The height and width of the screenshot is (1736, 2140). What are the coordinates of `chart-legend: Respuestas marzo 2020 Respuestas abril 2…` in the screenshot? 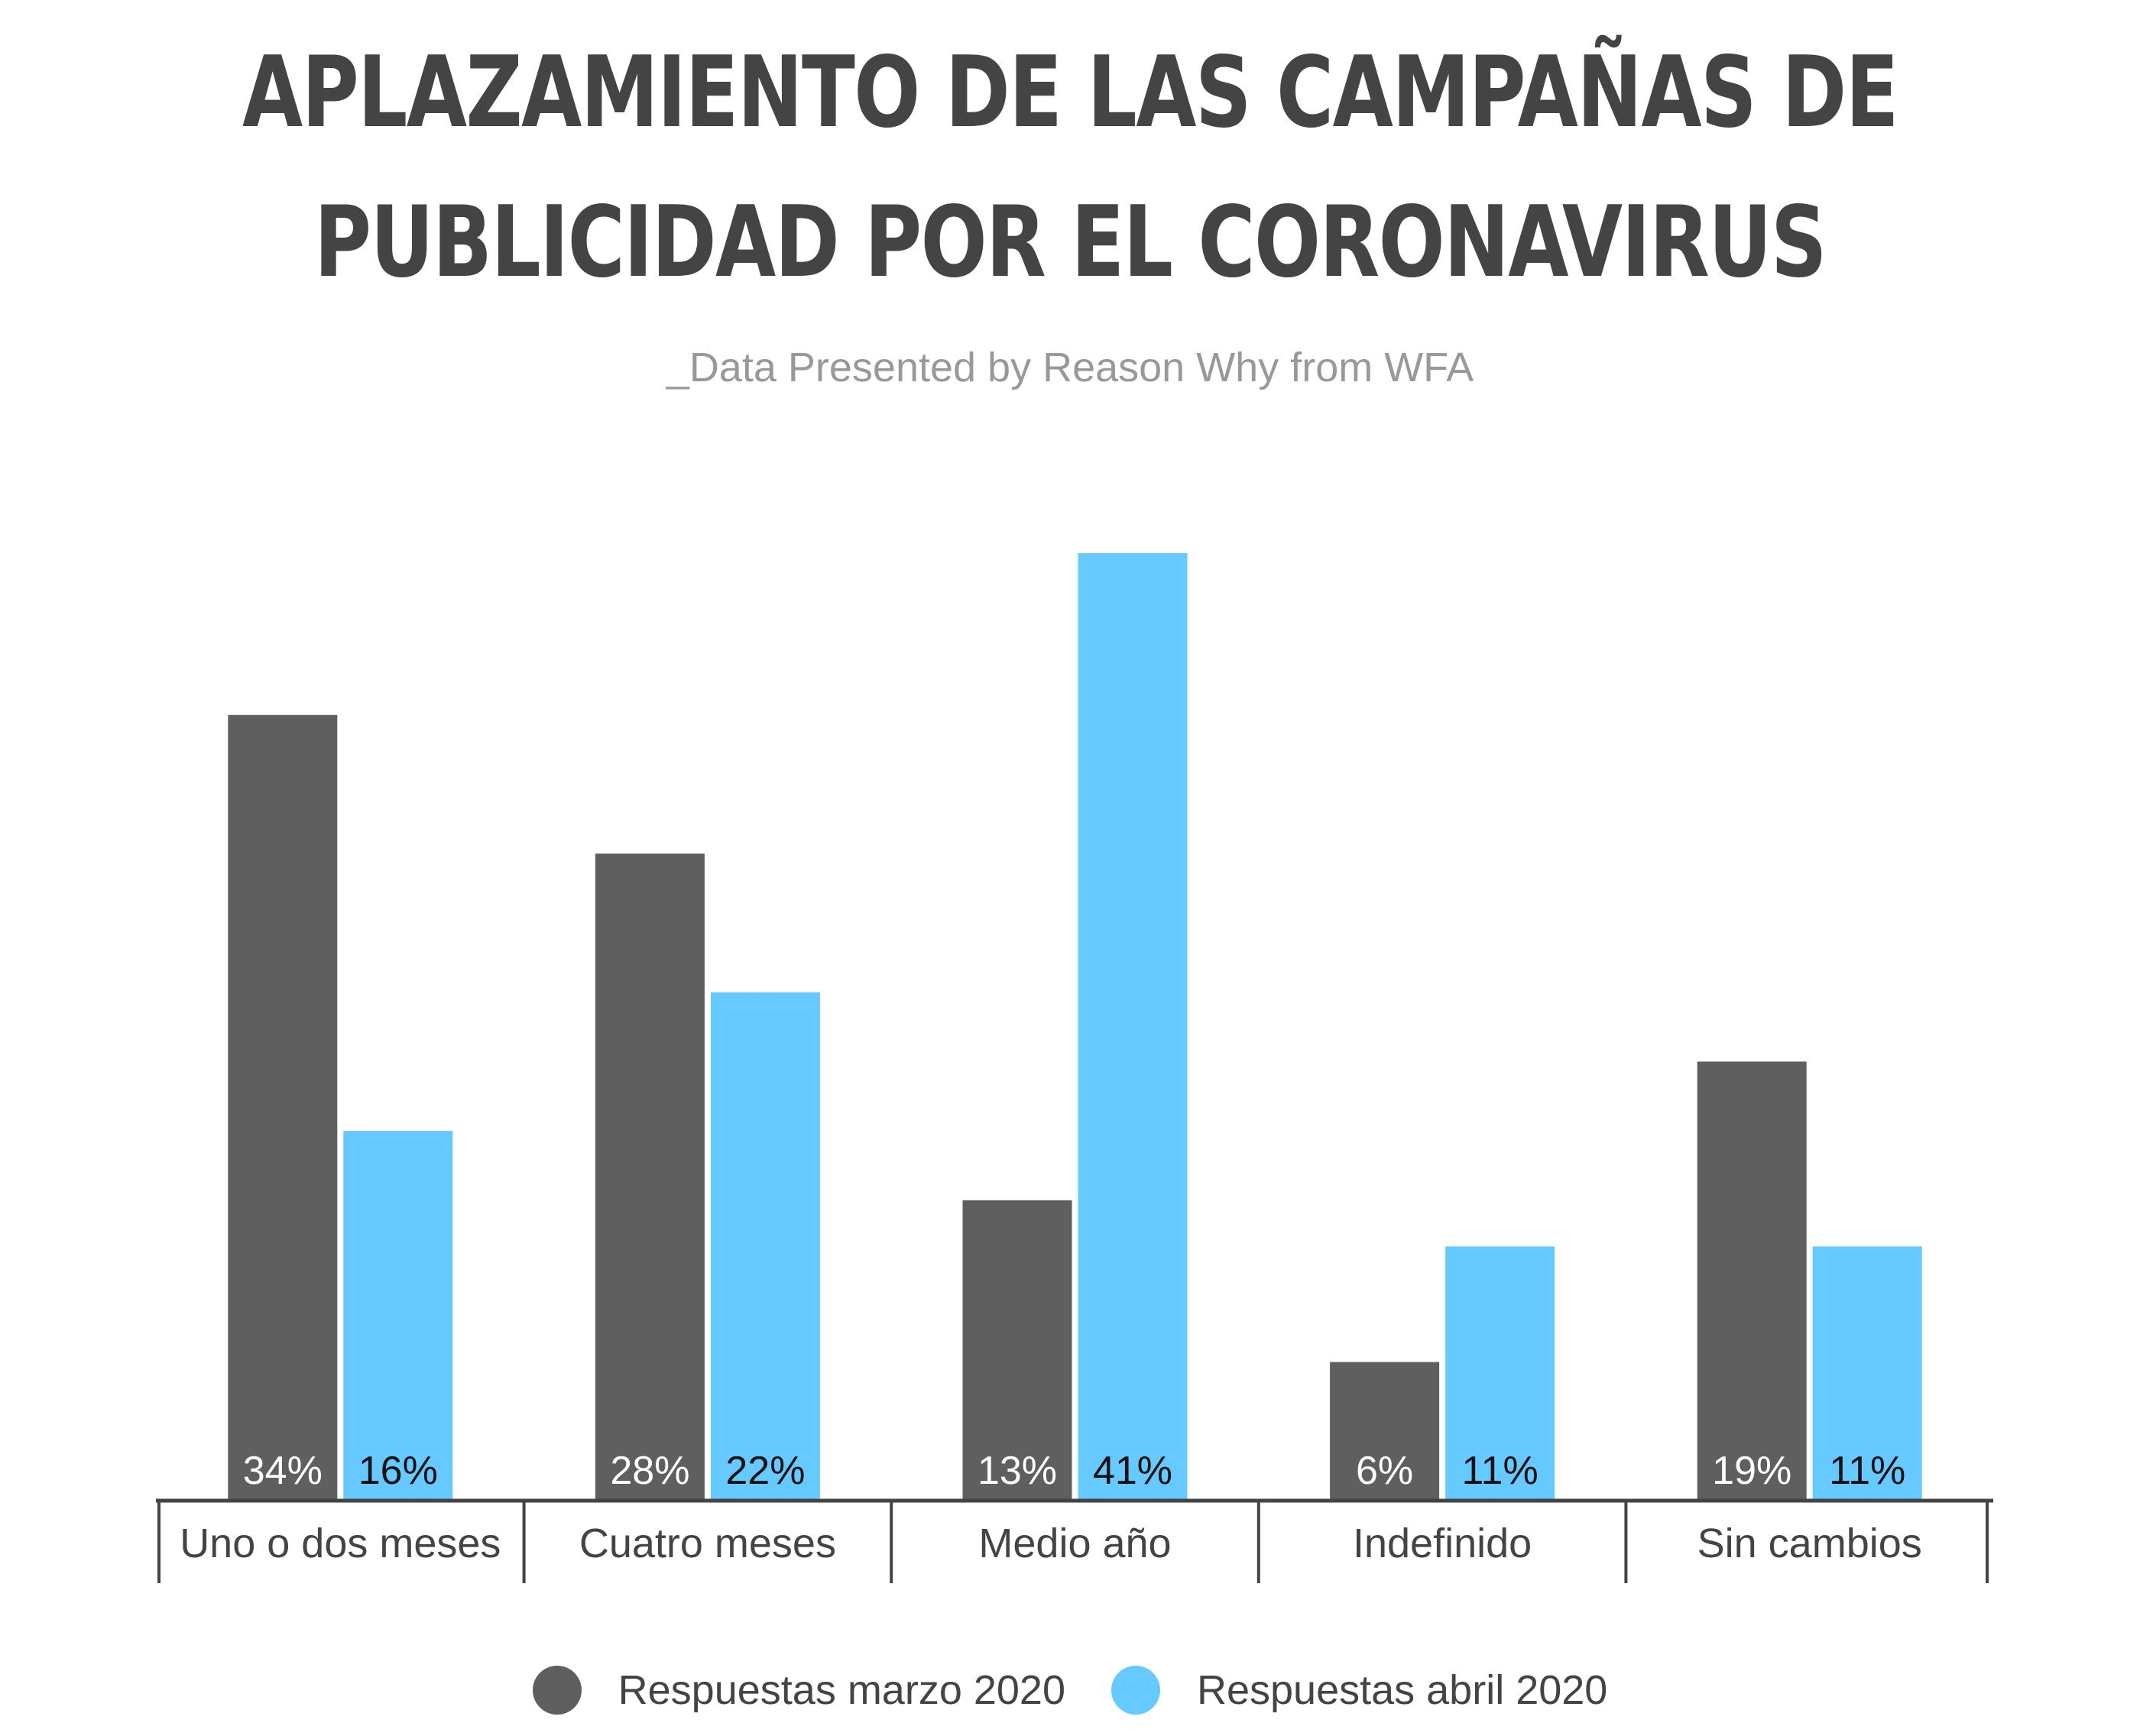 It's located at (1070, 1690).